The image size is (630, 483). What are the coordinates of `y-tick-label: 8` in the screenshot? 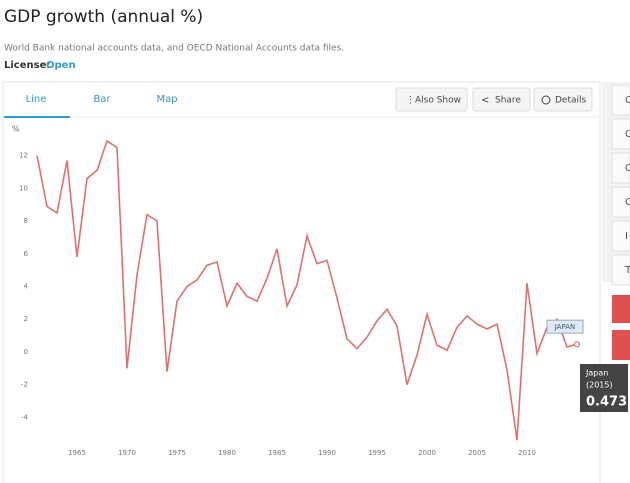 It's located at (26, 221).